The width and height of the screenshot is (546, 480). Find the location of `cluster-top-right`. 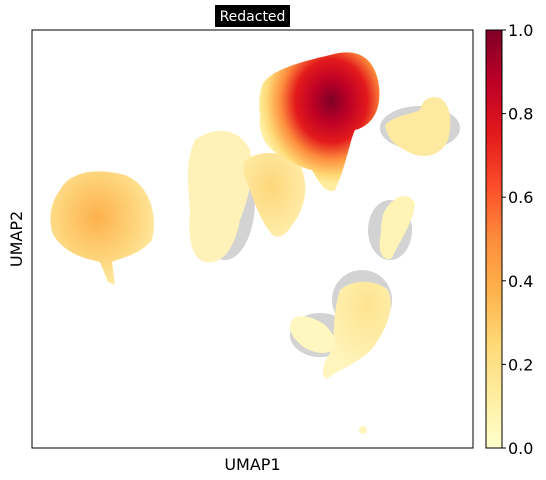

cluster-top-right is located at coordinates (418, 126).